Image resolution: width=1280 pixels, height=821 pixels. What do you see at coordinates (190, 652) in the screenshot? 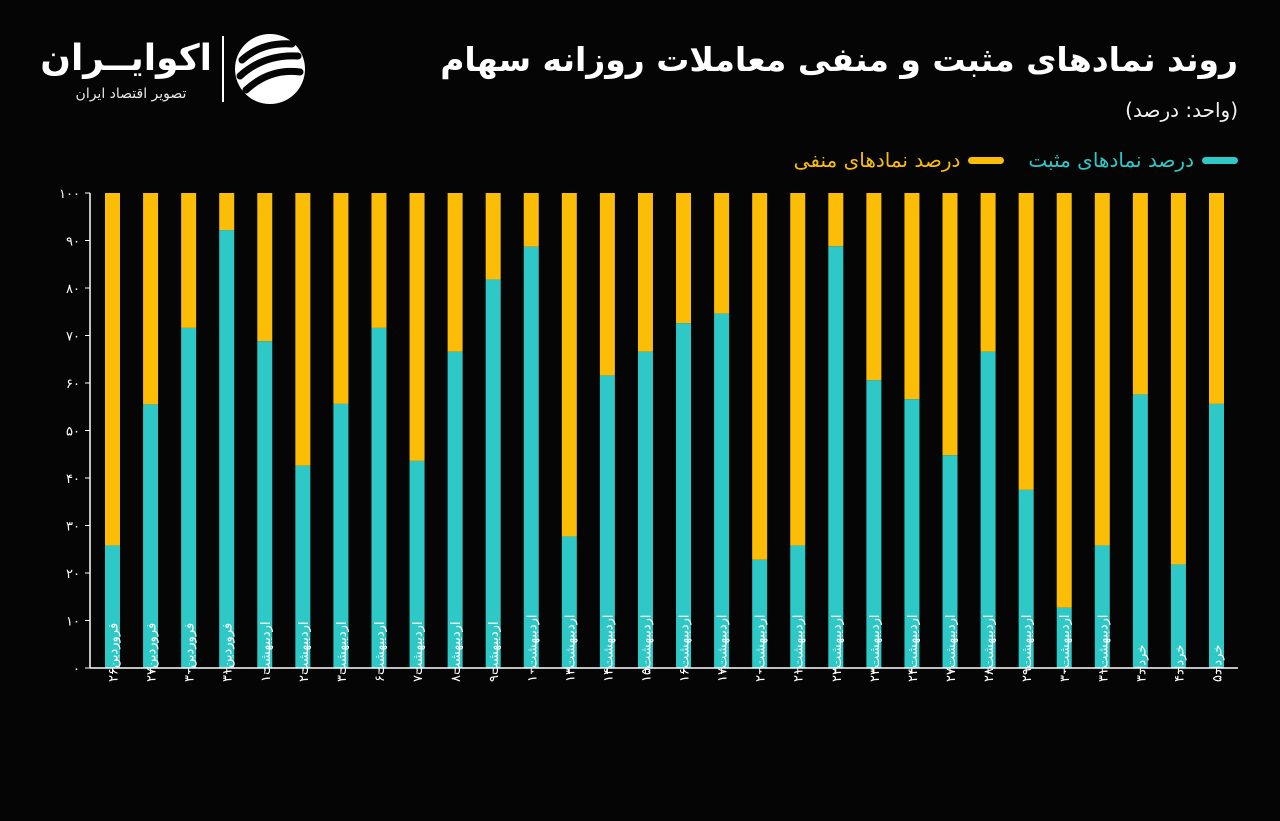
I see `x-tick-label-2: فروردین۳۰` at bounding box center [190, 652].